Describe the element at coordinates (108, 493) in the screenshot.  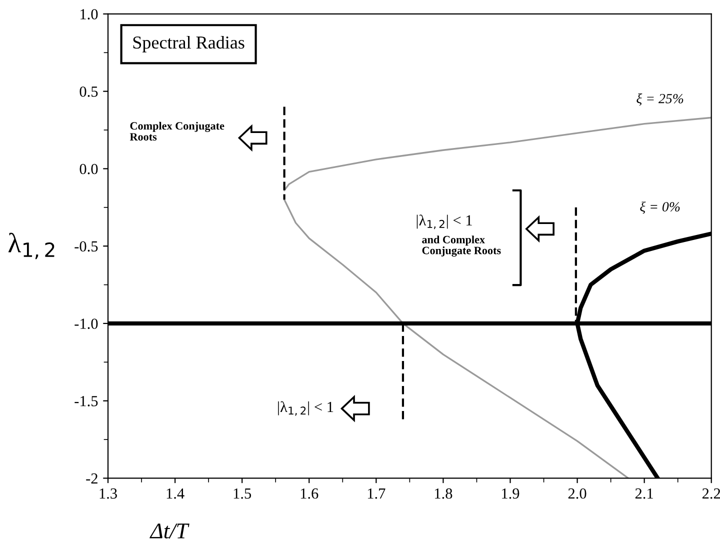
I see `x-tick-label: 1.3` at that location.